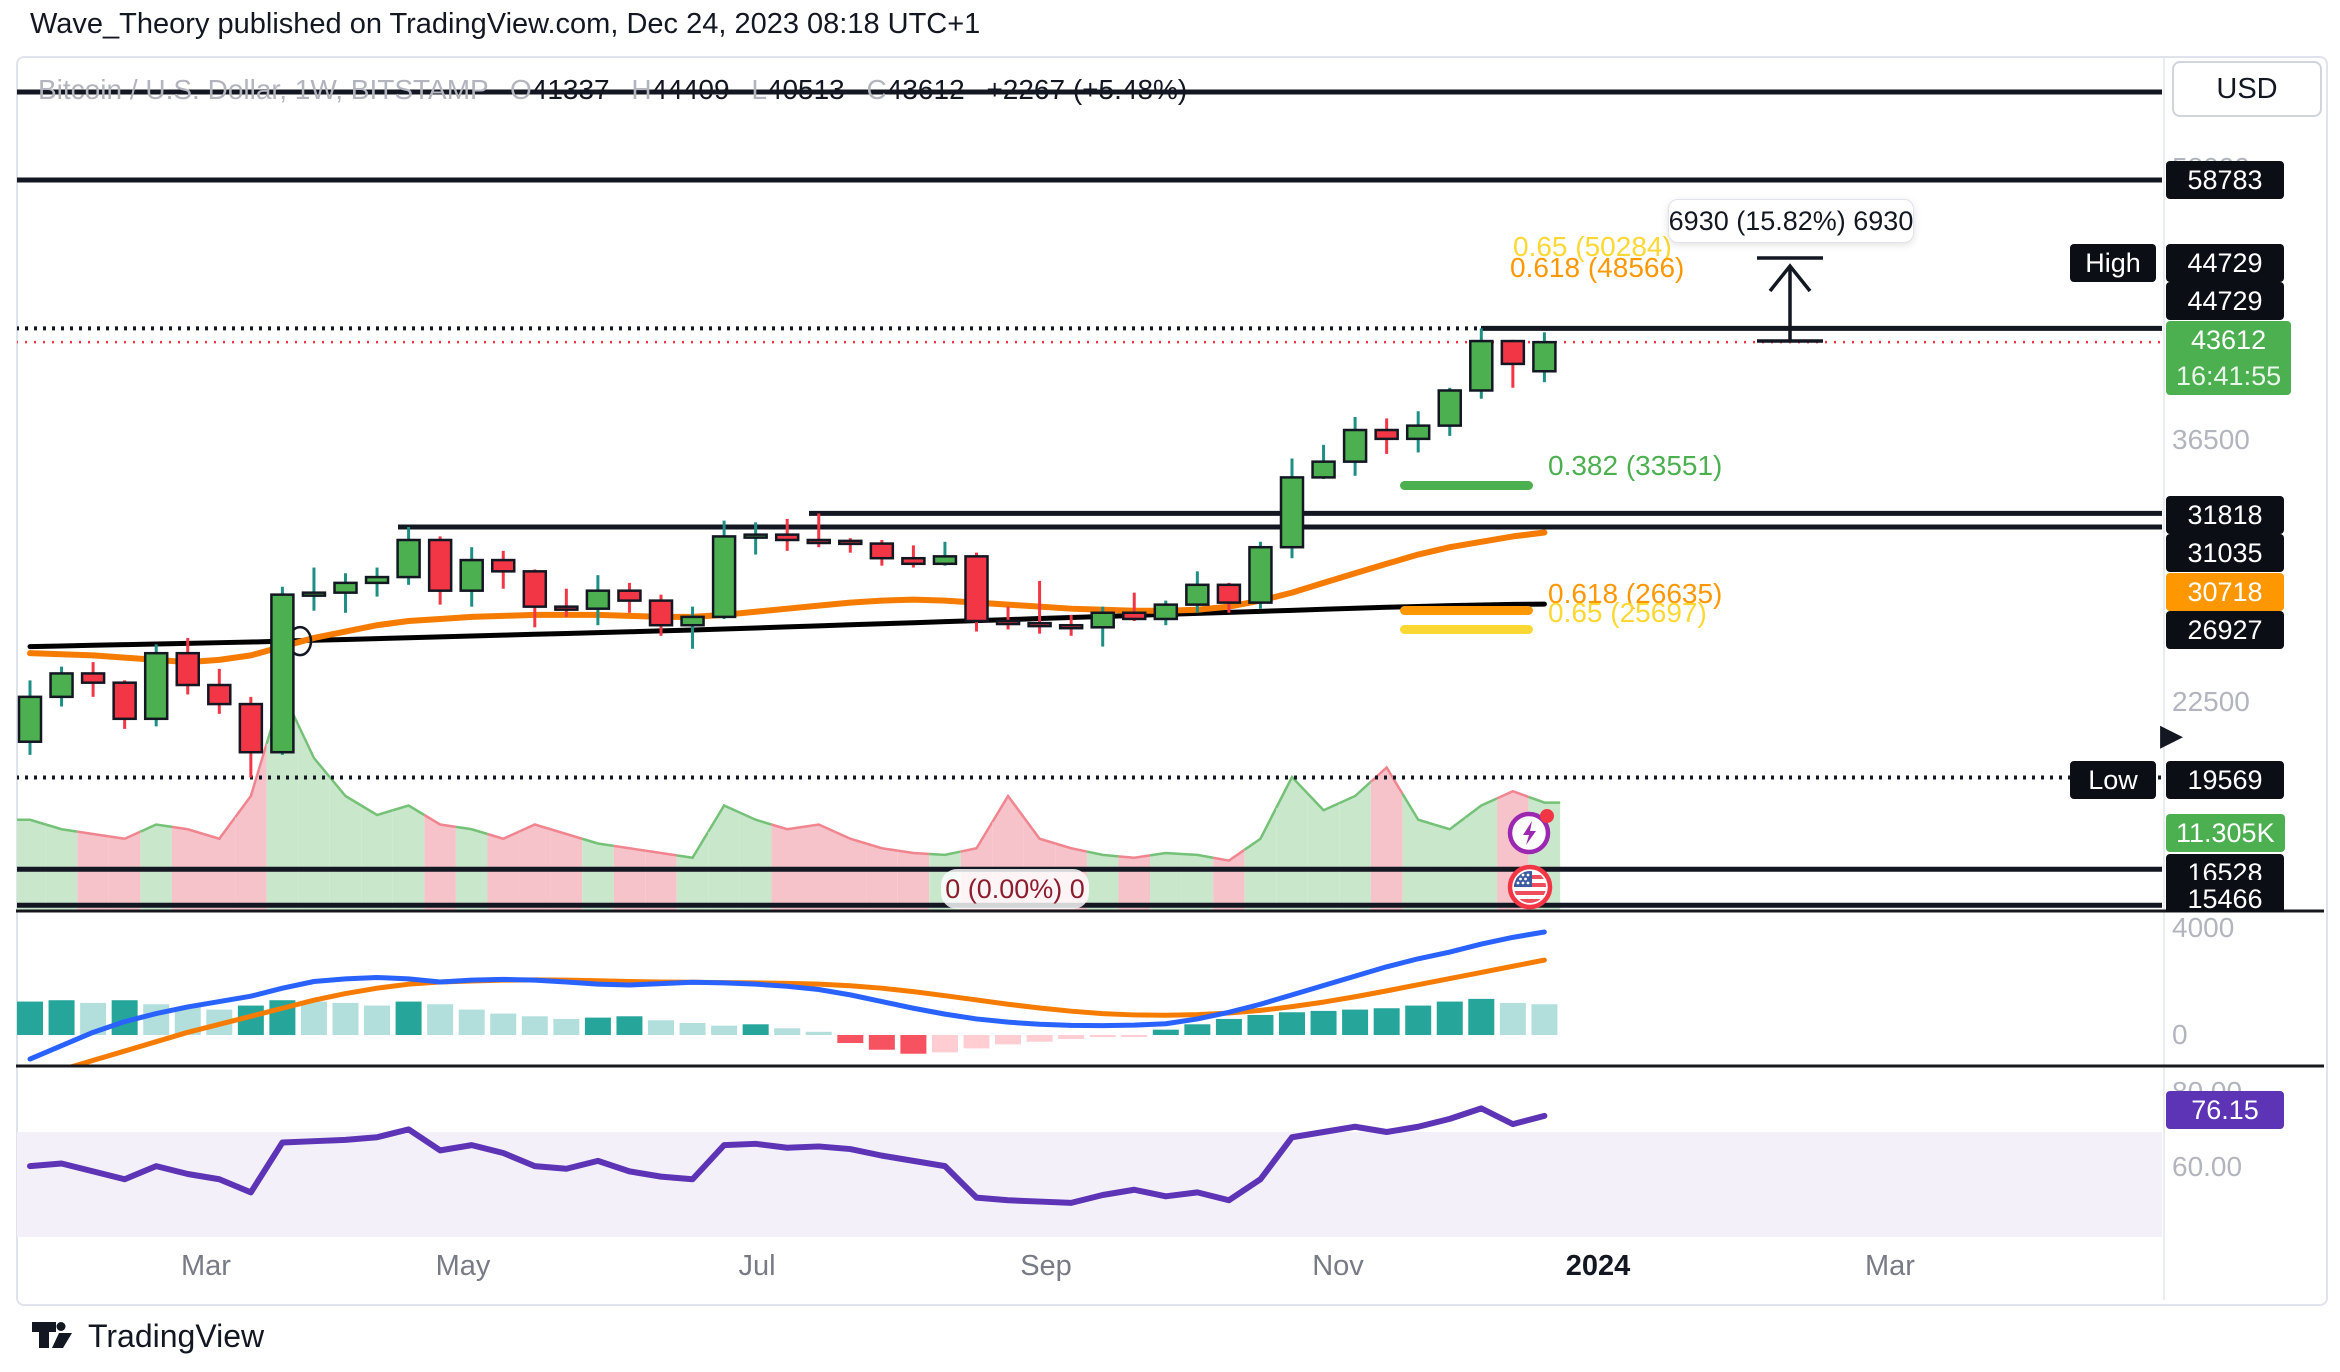 The width and height of the screenshot is (2340, 1372). I want to click on price-label-15466: 15466, so click(2225, 896).